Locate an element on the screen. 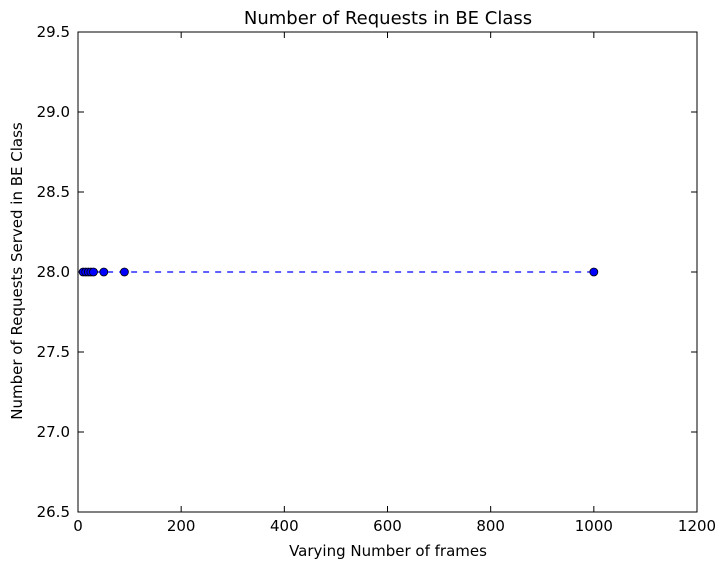 The width and height of the screenshot is (728, 570). y-tick-label: 27.5 is located at coordinates (53, 352).